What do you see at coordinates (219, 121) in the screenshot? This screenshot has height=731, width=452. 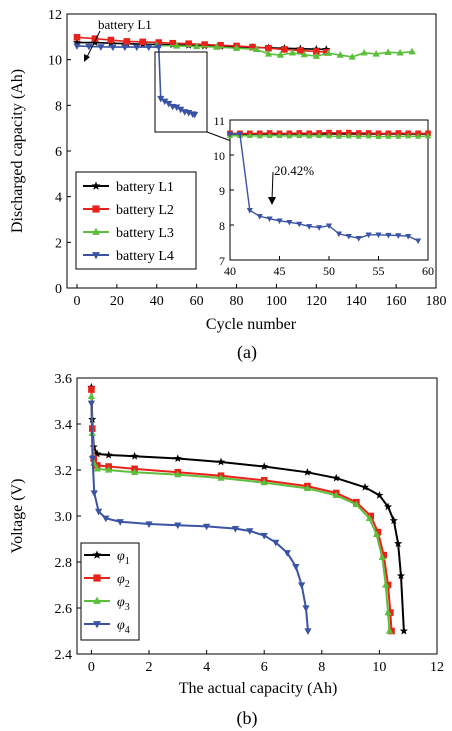 I see `inset-y-tick-label: 11` at bounding box center [219, 121].